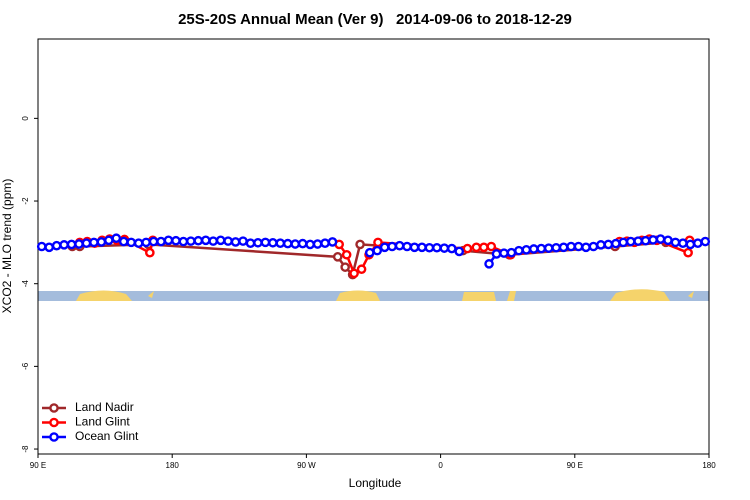  I want to click on y-tick-label: -6, so click(25, 366).